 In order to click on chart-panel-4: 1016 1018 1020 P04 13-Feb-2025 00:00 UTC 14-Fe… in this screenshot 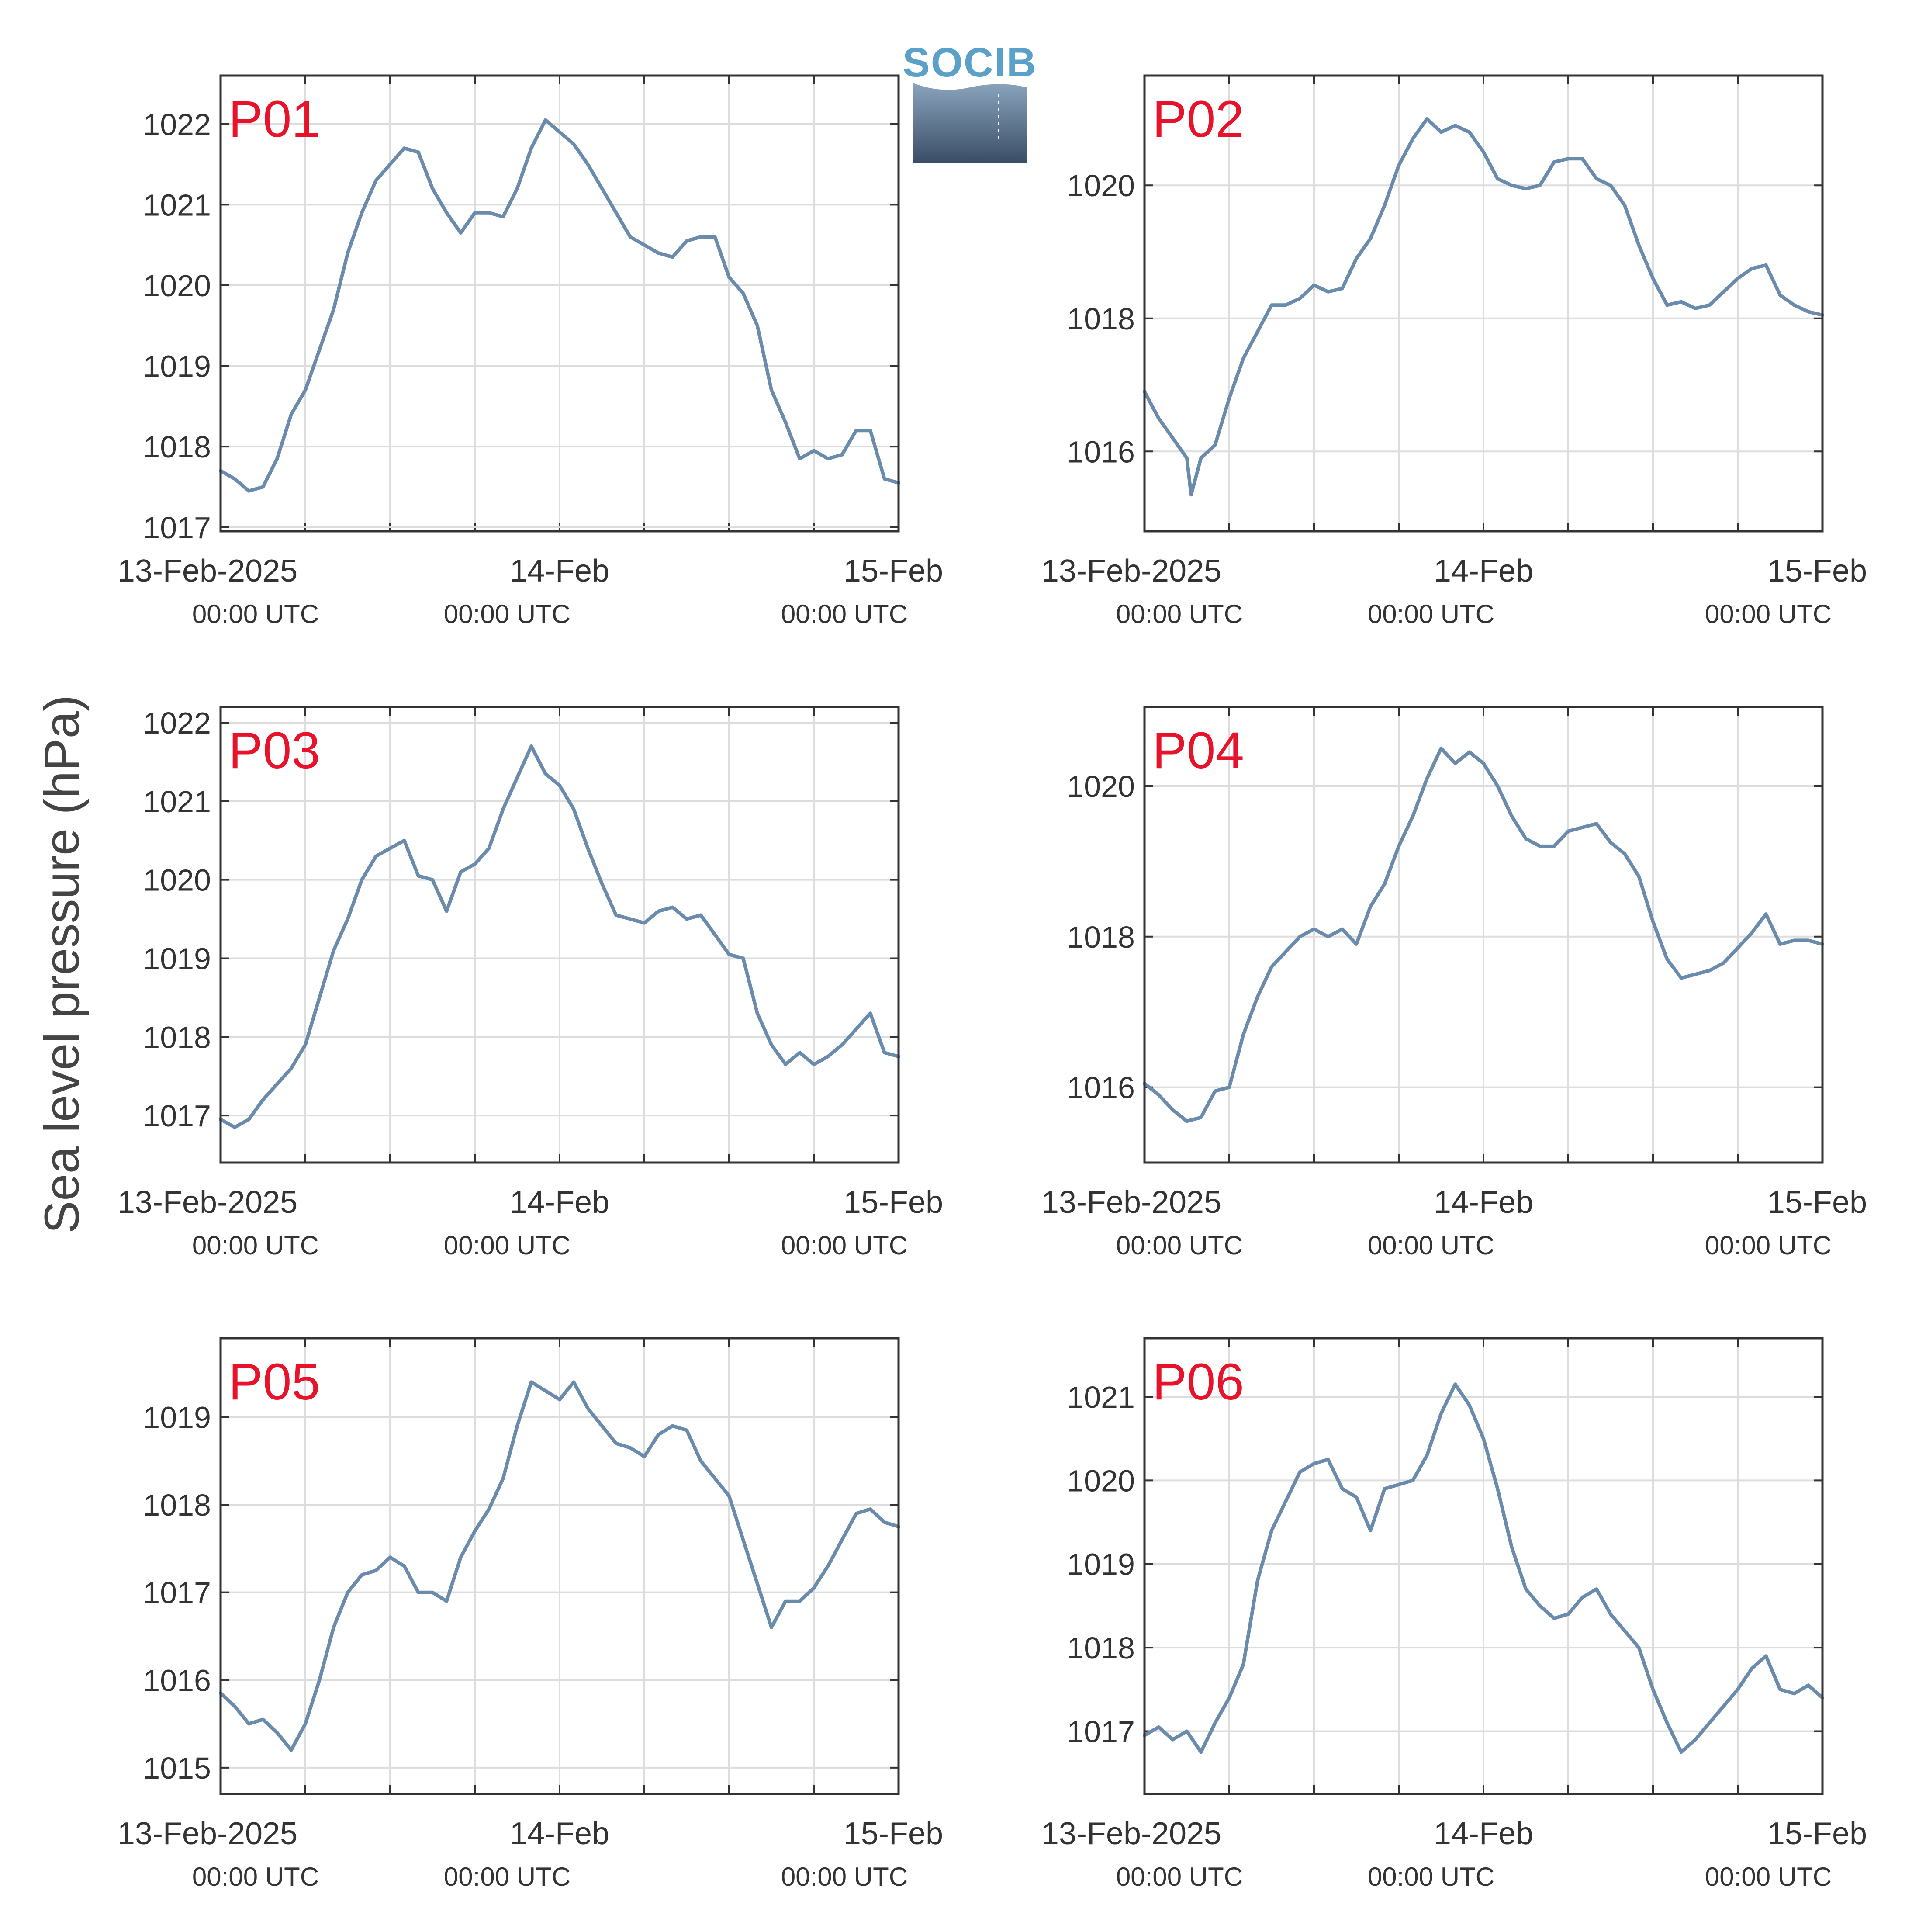, I will do `click(1454, 983)`.